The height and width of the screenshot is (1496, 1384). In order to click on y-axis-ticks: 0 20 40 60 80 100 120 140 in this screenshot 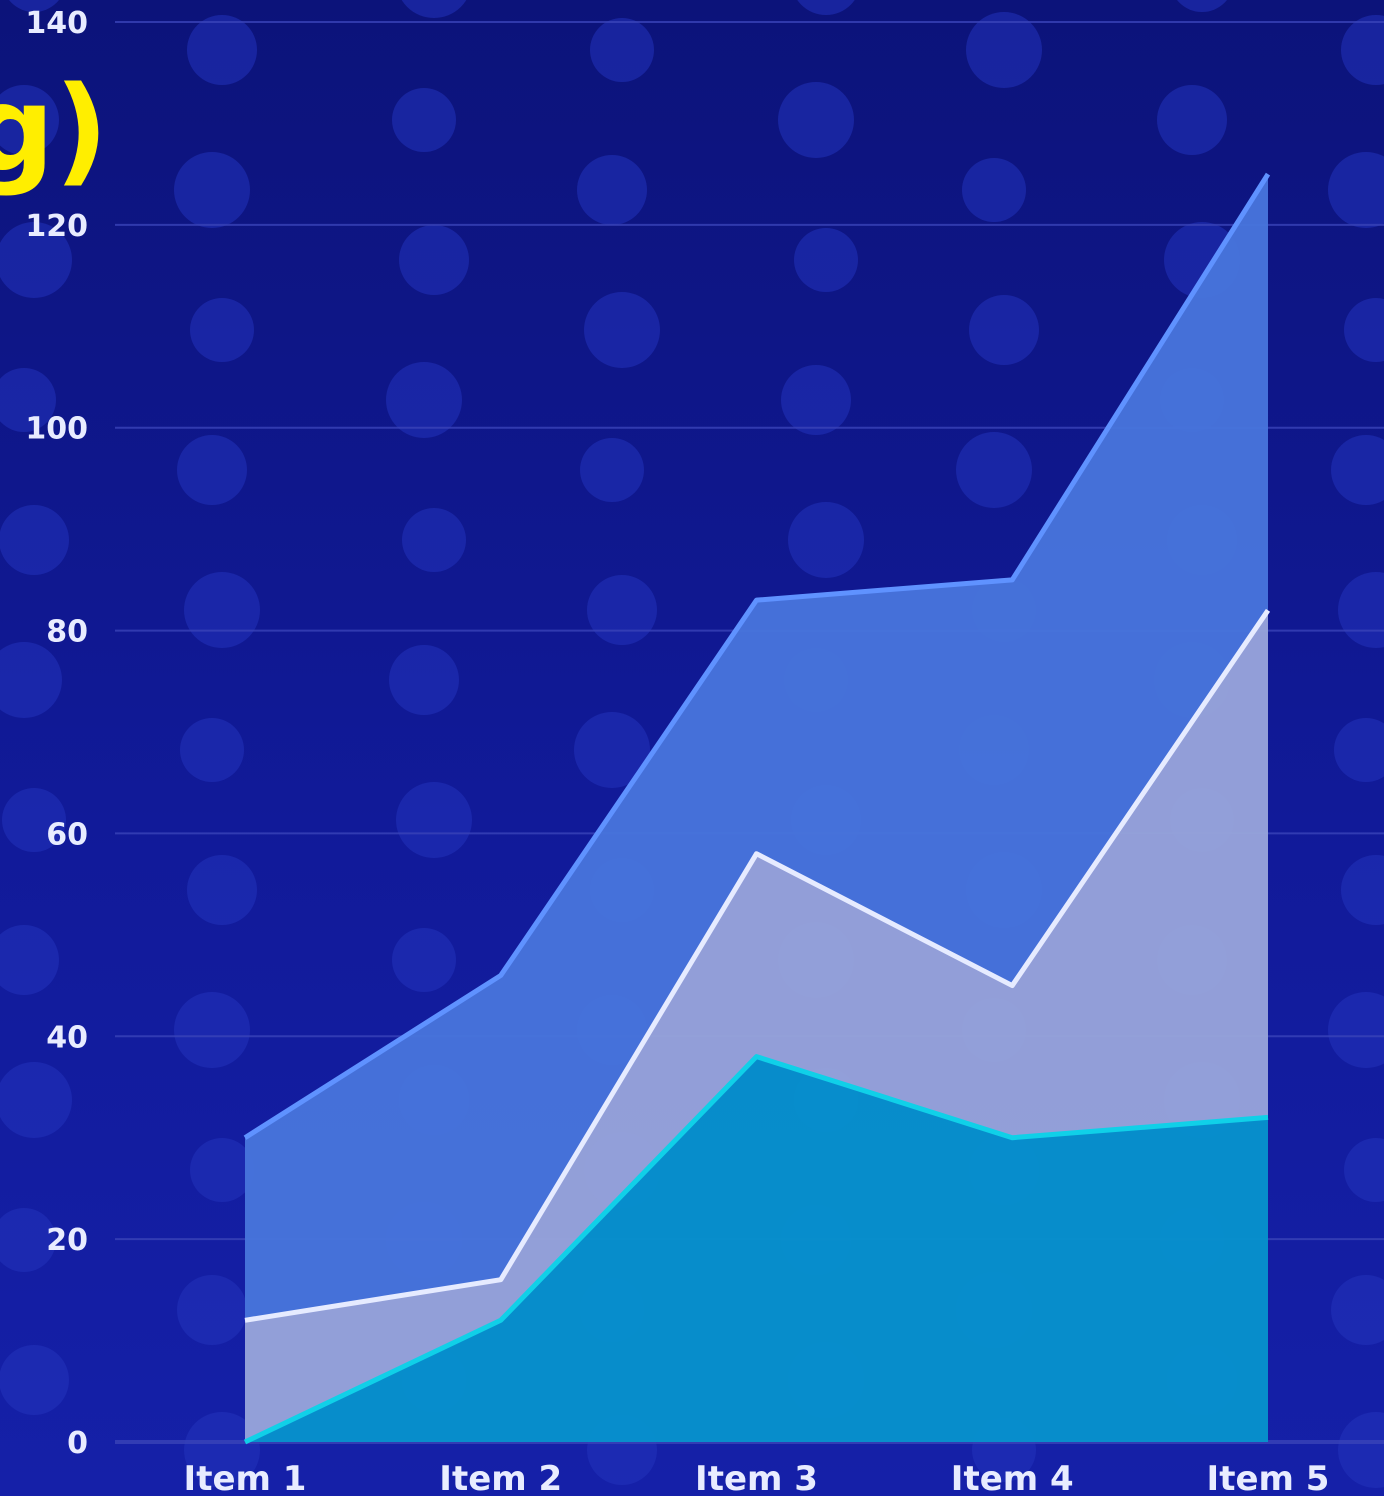, I will do `click(56, 733)`.